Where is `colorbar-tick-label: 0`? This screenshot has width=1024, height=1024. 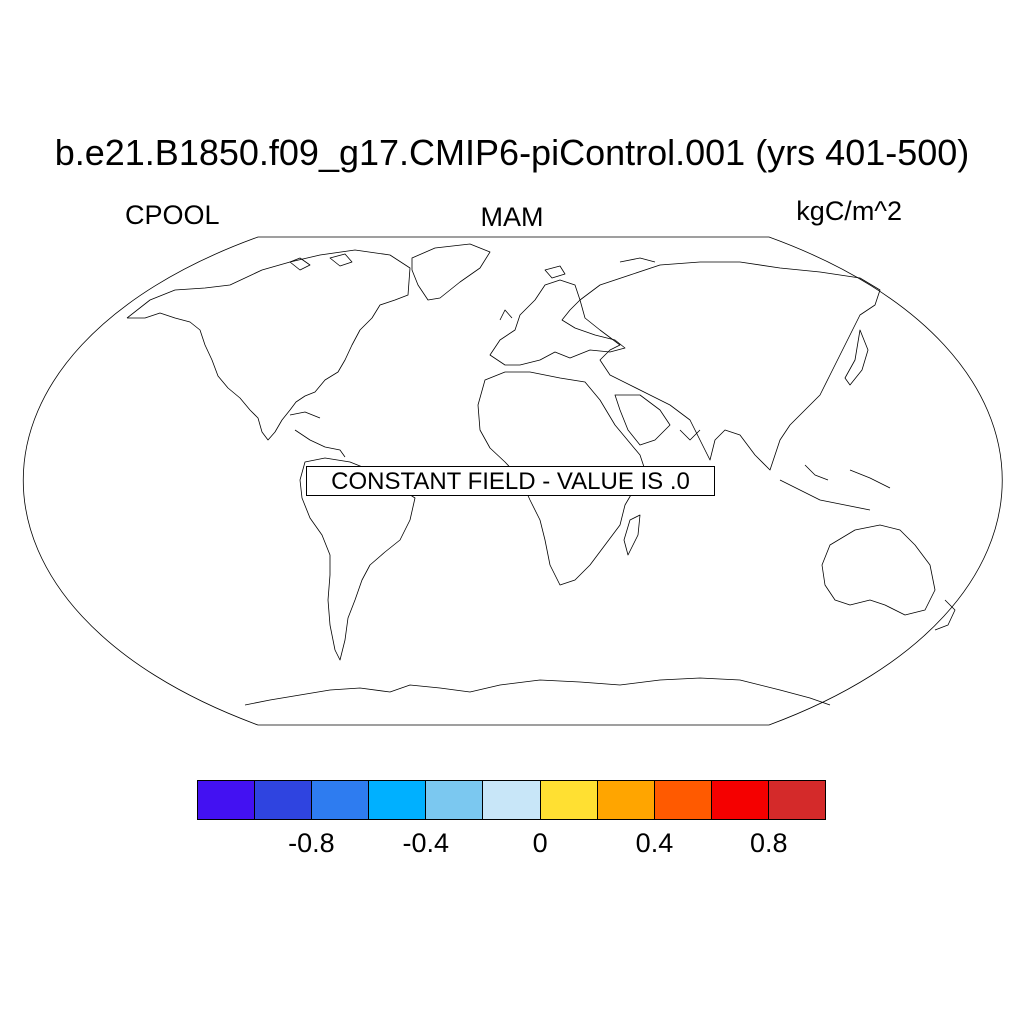
colorbar-tick-label: 0 is located at coordinates (540, 843).